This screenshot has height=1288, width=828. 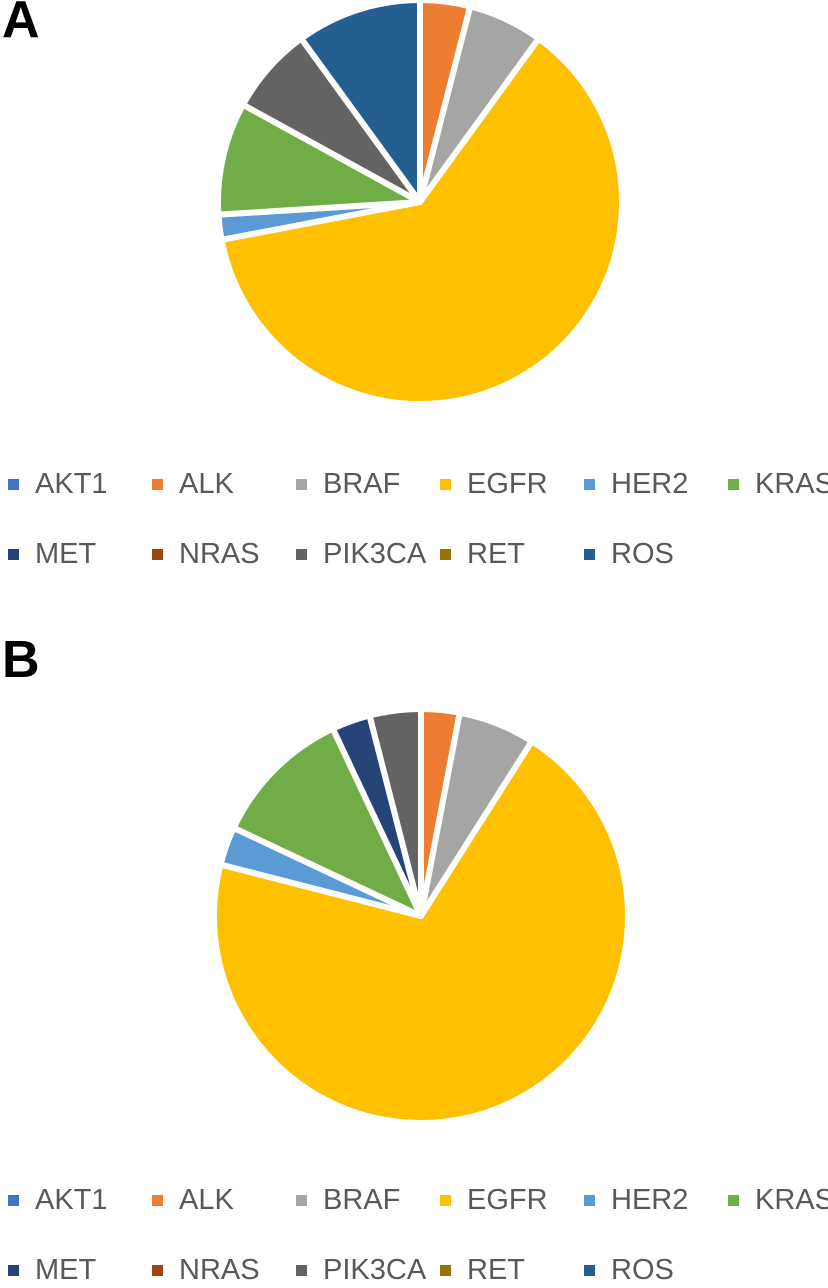 What do you see at coordinates (421, 221) in the screenshot?
I see `pie-slice-egfr` at bounding box center [421, 221].